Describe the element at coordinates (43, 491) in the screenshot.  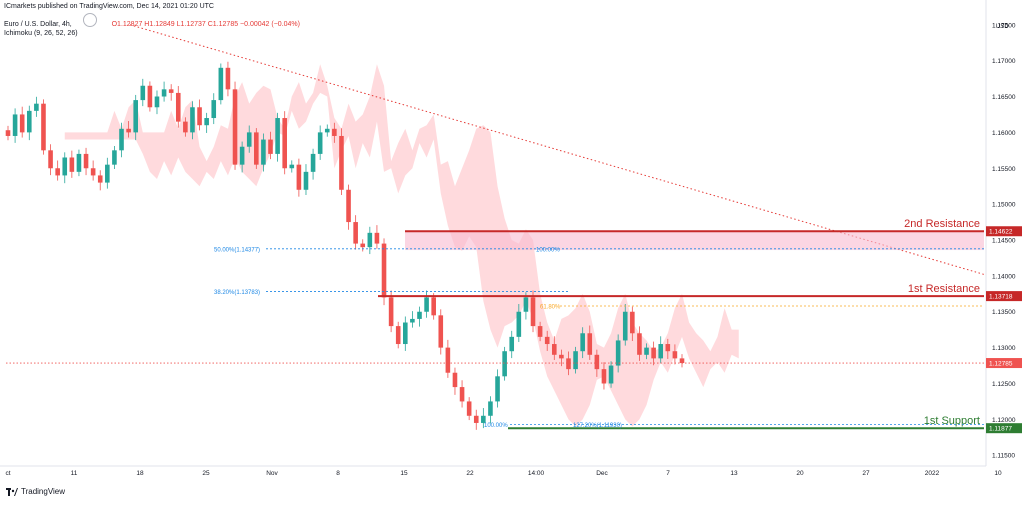
I see `brand-label: TradingView` at that location.